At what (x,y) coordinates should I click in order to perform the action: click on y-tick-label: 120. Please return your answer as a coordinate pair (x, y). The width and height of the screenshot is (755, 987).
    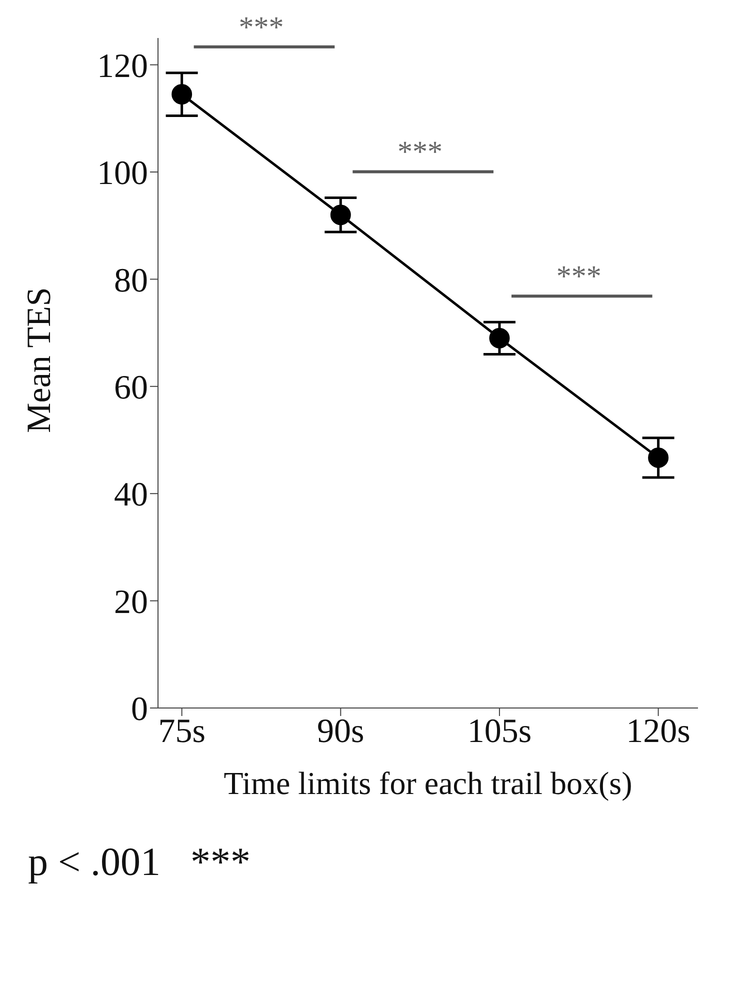
    Looking at the image, I should click on (122, 66).